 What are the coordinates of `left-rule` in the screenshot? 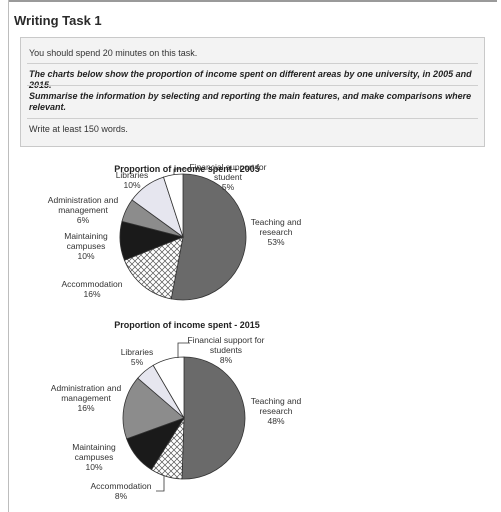 It's located at (8, 256).